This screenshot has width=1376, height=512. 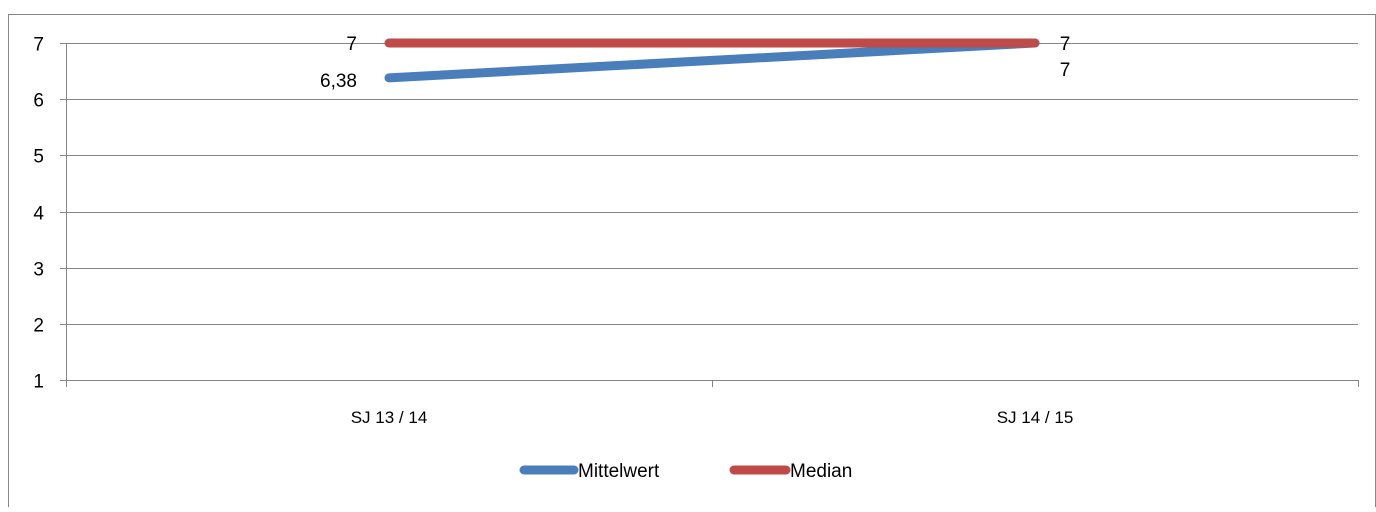 I want to click on data-label-mittelwert: 6,38, so click(x=338, y=81).